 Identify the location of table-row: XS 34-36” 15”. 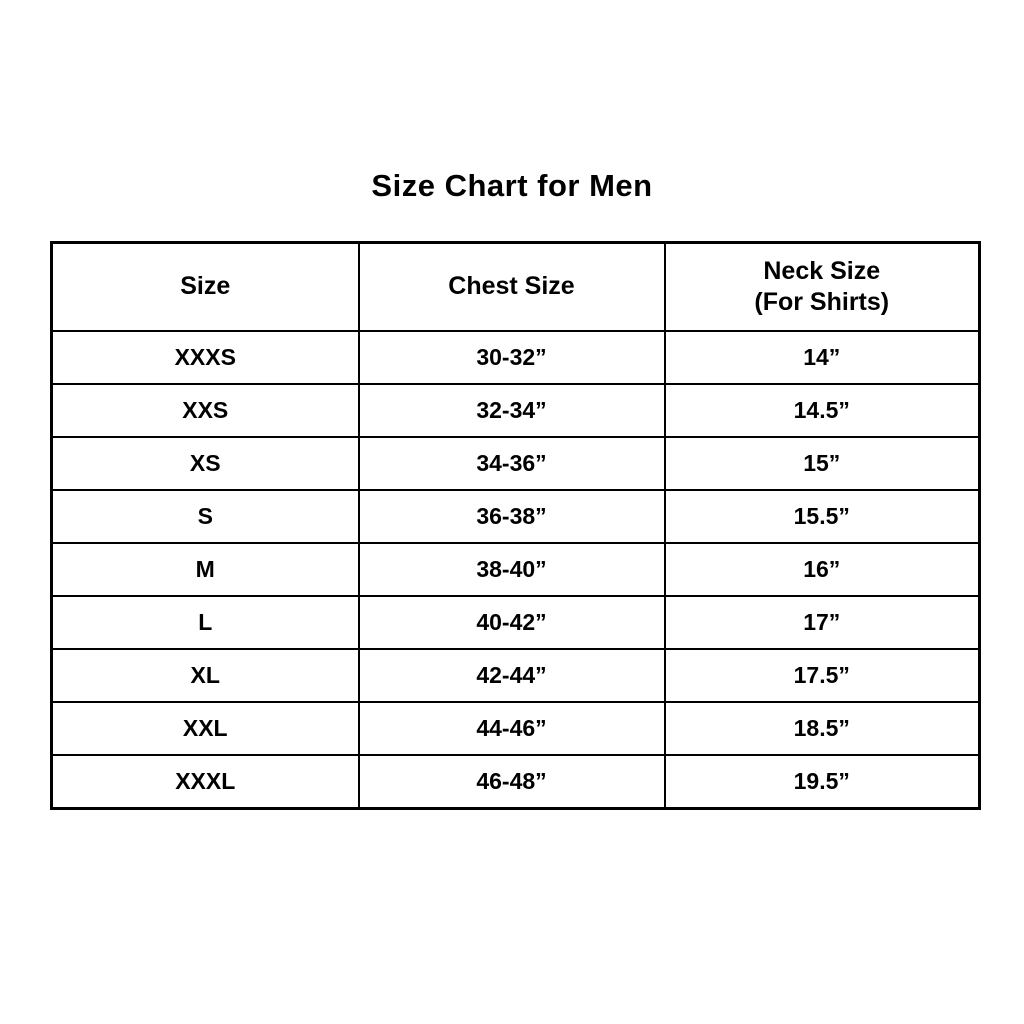
(515, 463).